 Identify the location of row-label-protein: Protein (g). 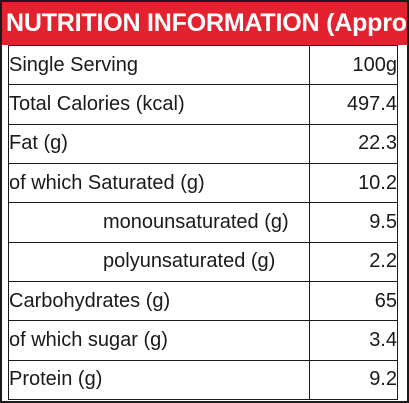
(159, 380).